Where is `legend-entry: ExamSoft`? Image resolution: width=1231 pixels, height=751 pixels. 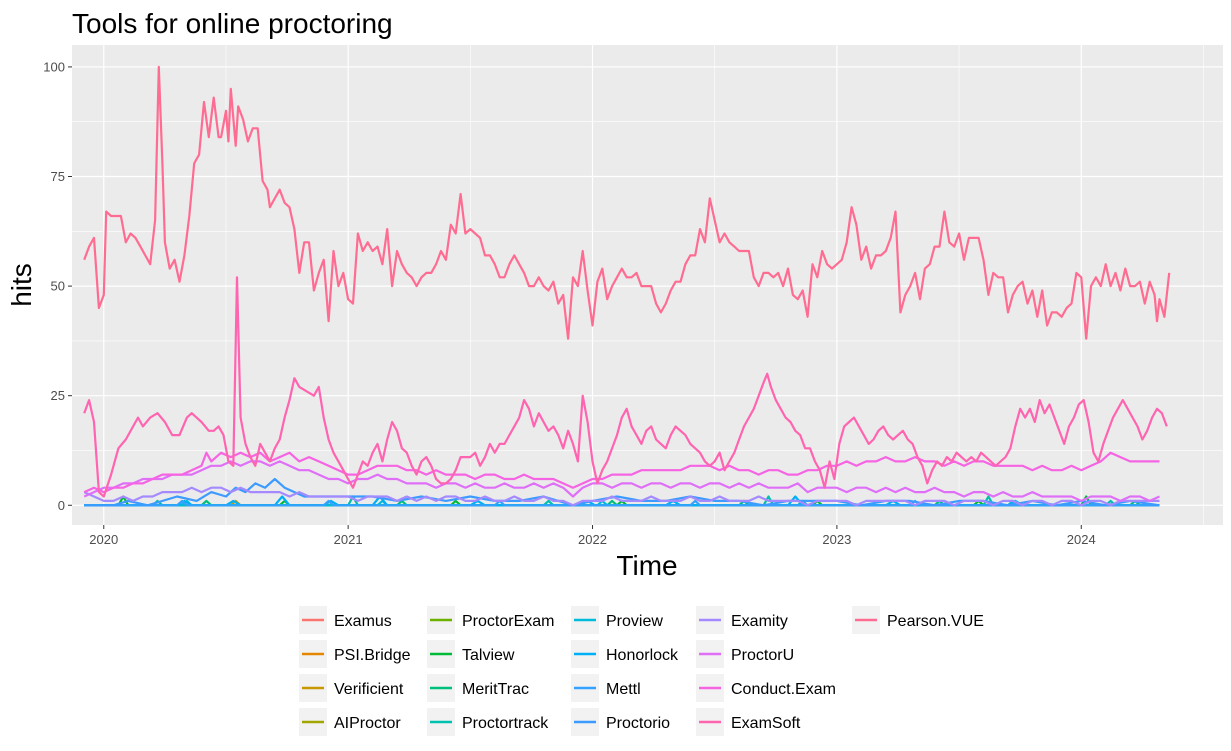 legend-entry: ExamSoft is located at coordinates (766, 723).